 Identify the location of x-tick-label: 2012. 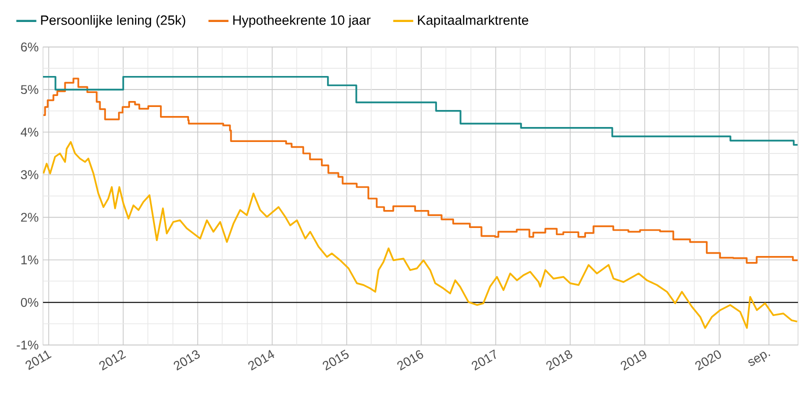
(112, 360).